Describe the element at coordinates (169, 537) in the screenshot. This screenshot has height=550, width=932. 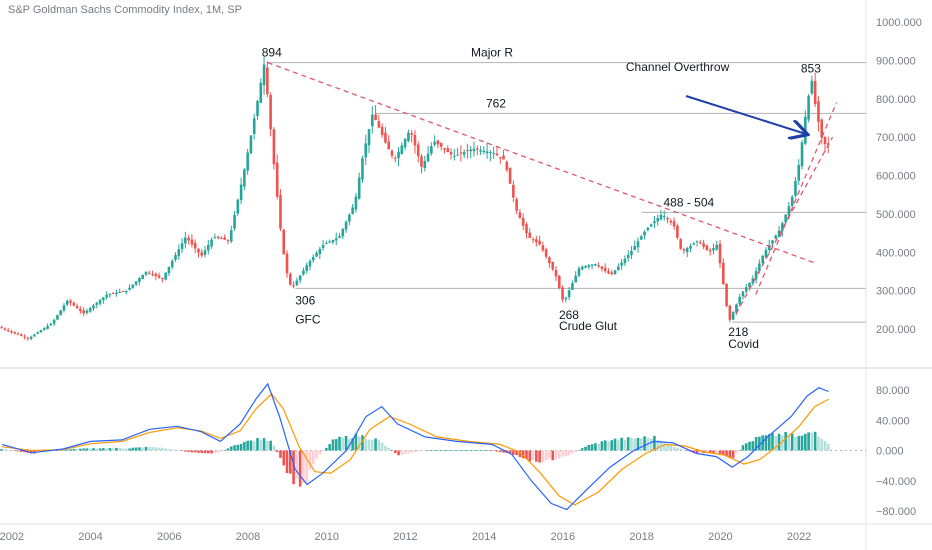
I see `time-tick-label: 2006` at that location.